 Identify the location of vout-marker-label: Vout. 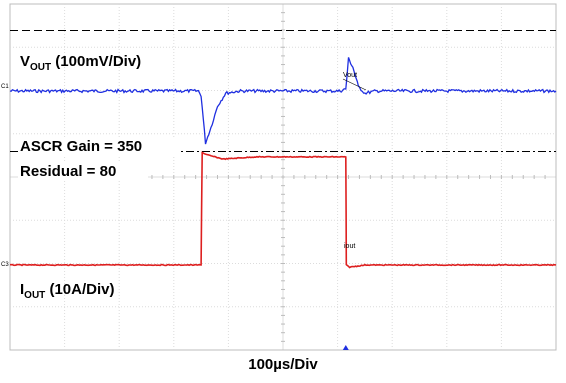
(350, 75).